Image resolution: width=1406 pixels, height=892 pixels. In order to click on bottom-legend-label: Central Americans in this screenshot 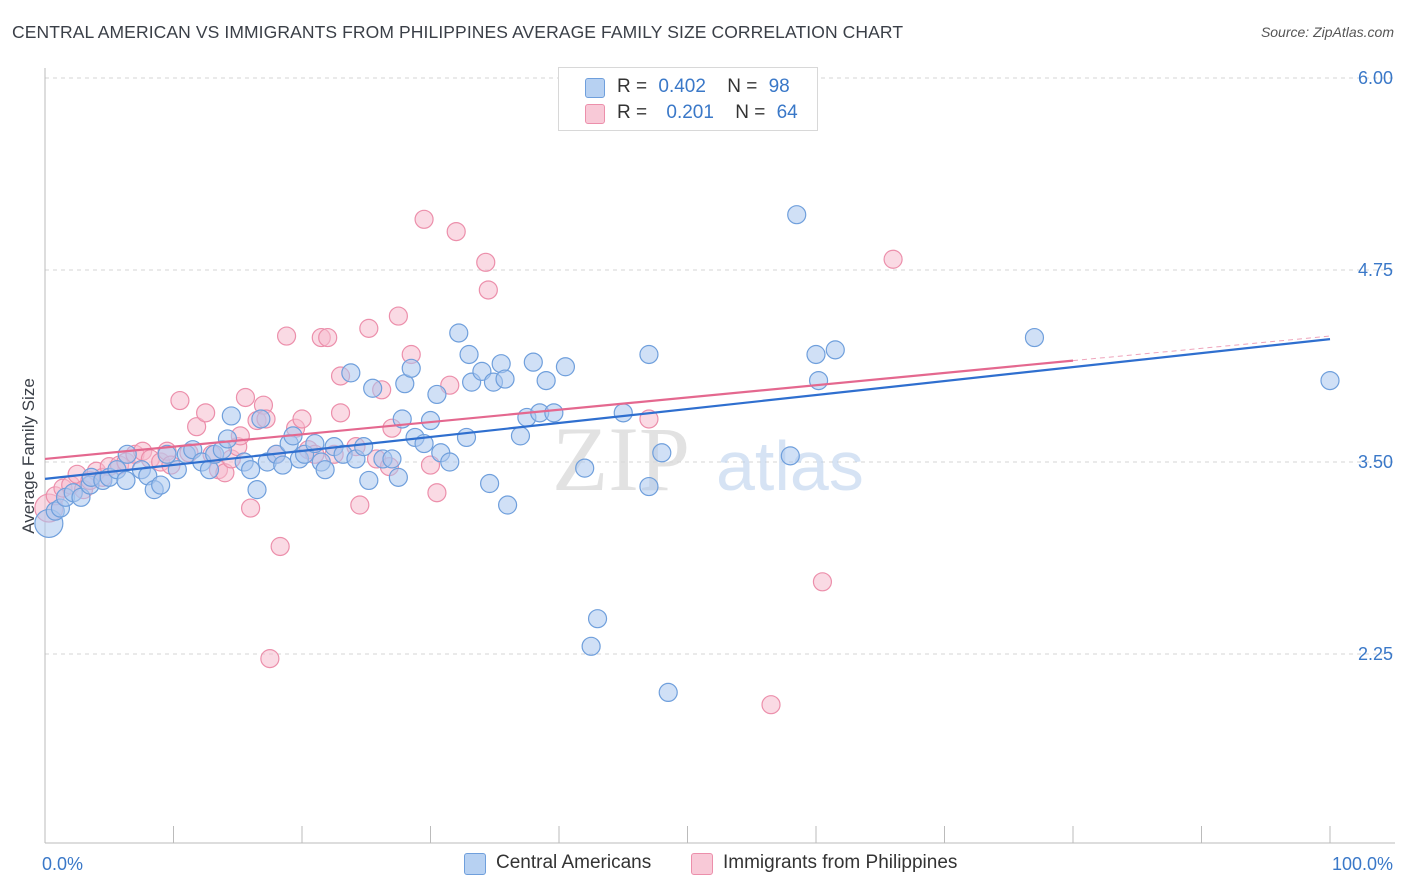, I will do `click(574, 862)`.